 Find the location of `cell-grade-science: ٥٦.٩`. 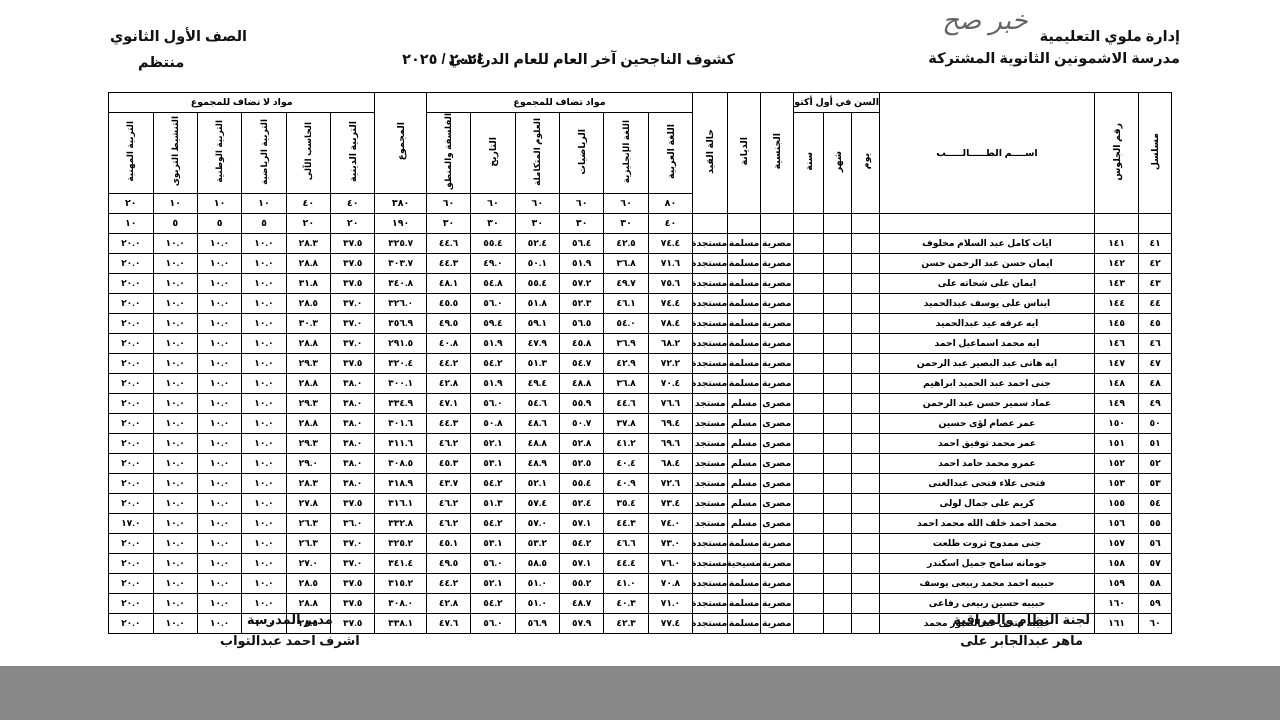

cell-grade-science: ٥٦.٩ is located at coordinates (537, 624).